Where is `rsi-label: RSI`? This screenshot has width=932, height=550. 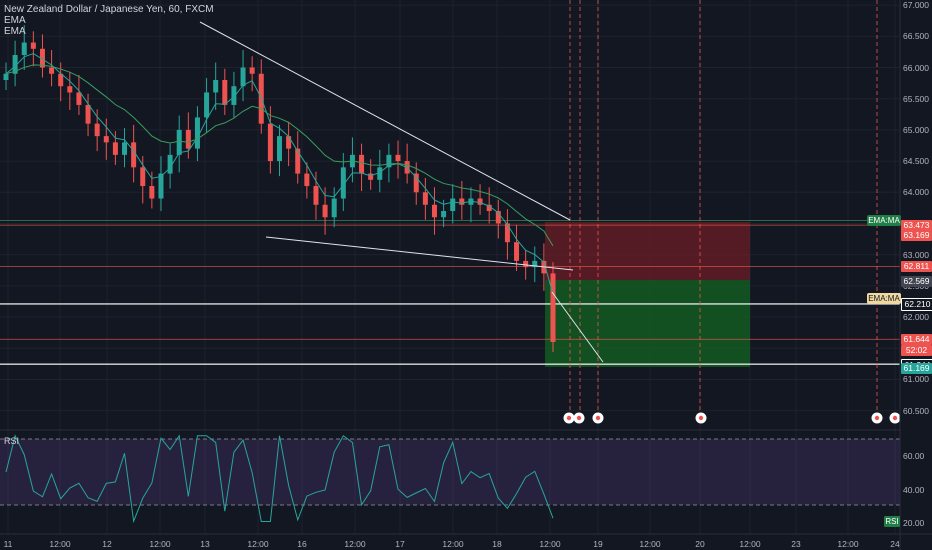
rsi-label: RSI is located at coordinates (12, 441).